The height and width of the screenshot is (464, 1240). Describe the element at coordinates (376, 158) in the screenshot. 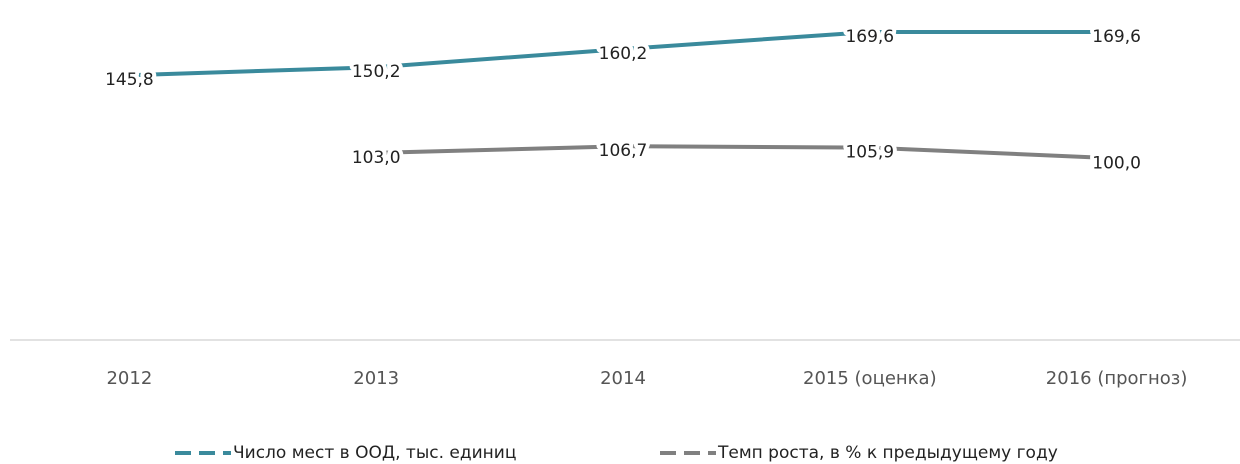

I see `data-label: 103,0` at that location.